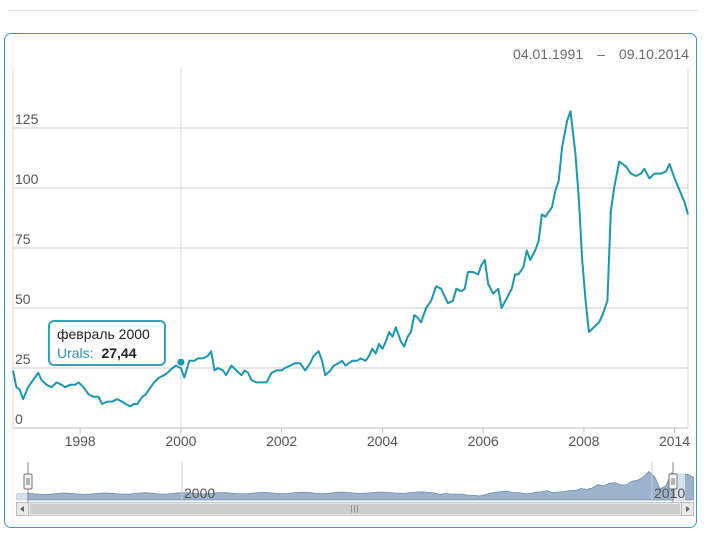  I want to click on y-tick-label: 50, so click(23, 299).